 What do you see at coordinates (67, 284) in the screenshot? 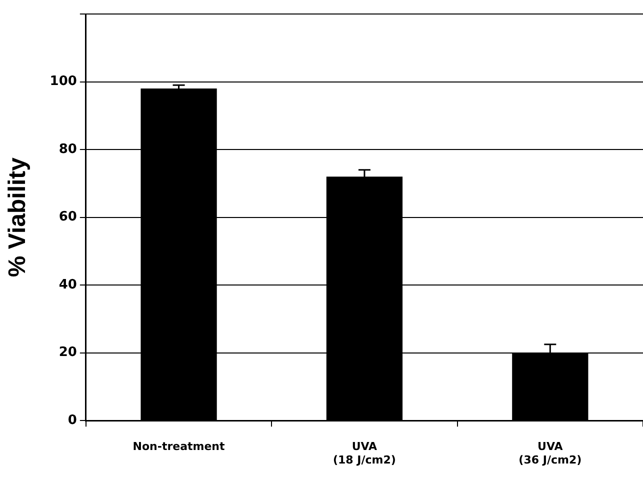
I see `y-tick-label: 40` at bounding box center [67, 284].